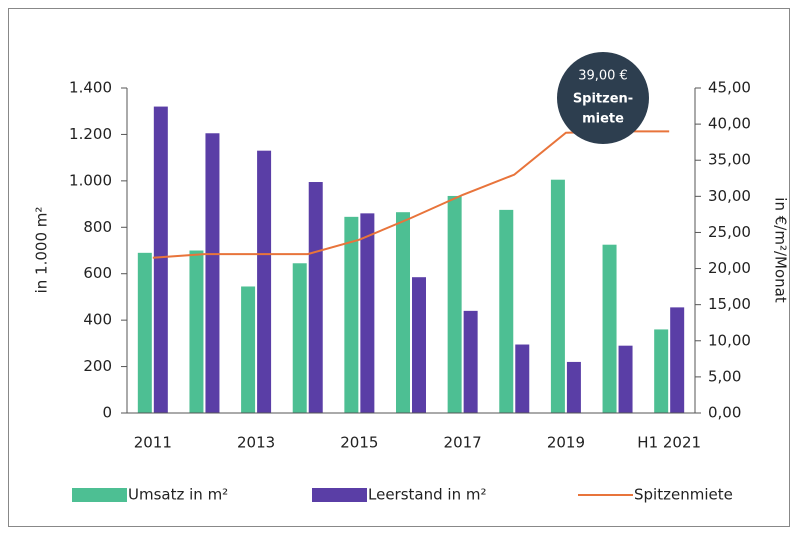 The image size is (798, 535). Describe the element at coordinates (90, 88) in the screenshot. I see `y-tick-label: 1.400` at that location.